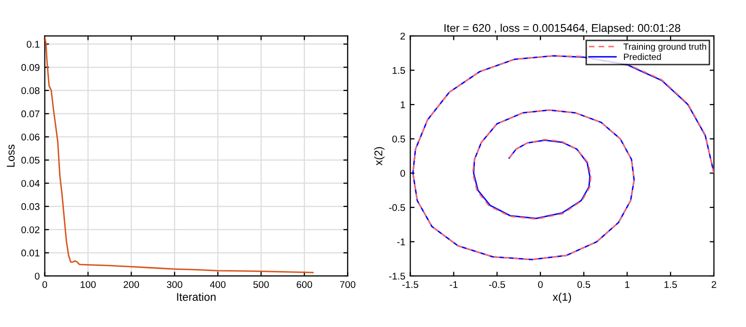  What do you see at coordinates (627, 284) in the screenshot?
I see `x-tick-label: 1` at bounding box center [627, 284].